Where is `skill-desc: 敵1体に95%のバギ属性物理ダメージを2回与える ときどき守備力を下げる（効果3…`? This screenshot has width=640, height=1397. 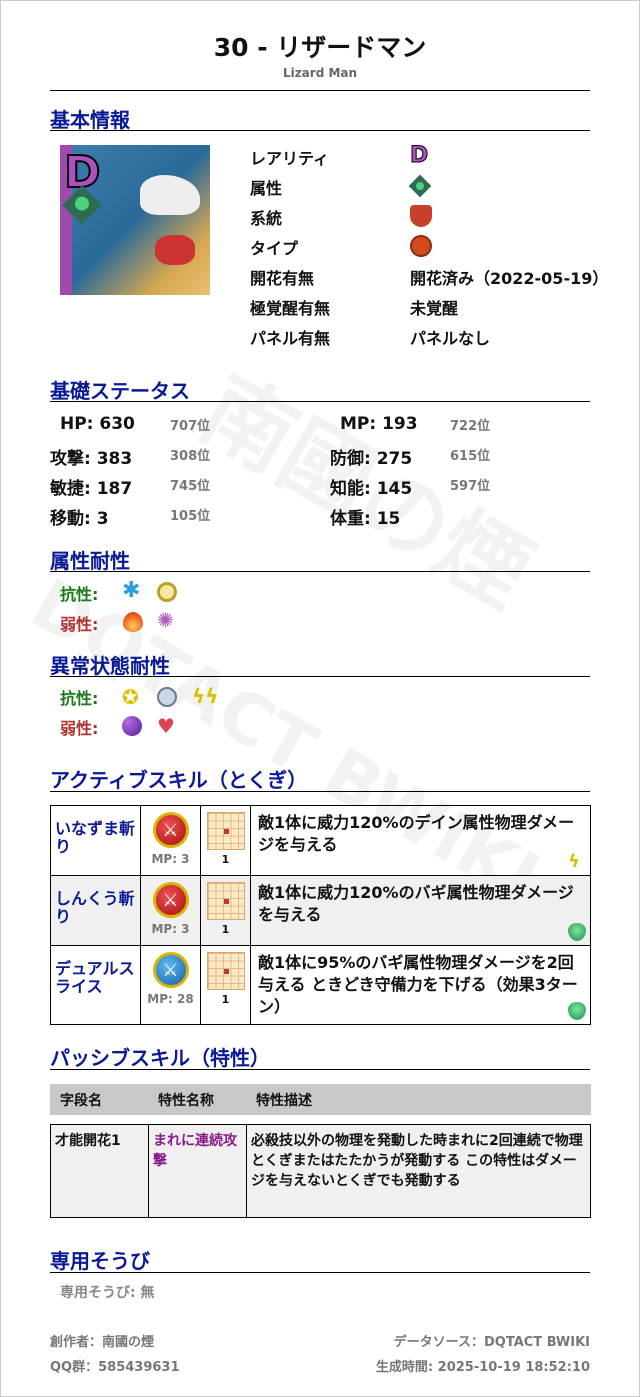
skill-desc: 敵1体に95%のバギ属性物理ダメージを2回与える ときどき守備力を下げる（効果3… is located at coordinates (418, 984).